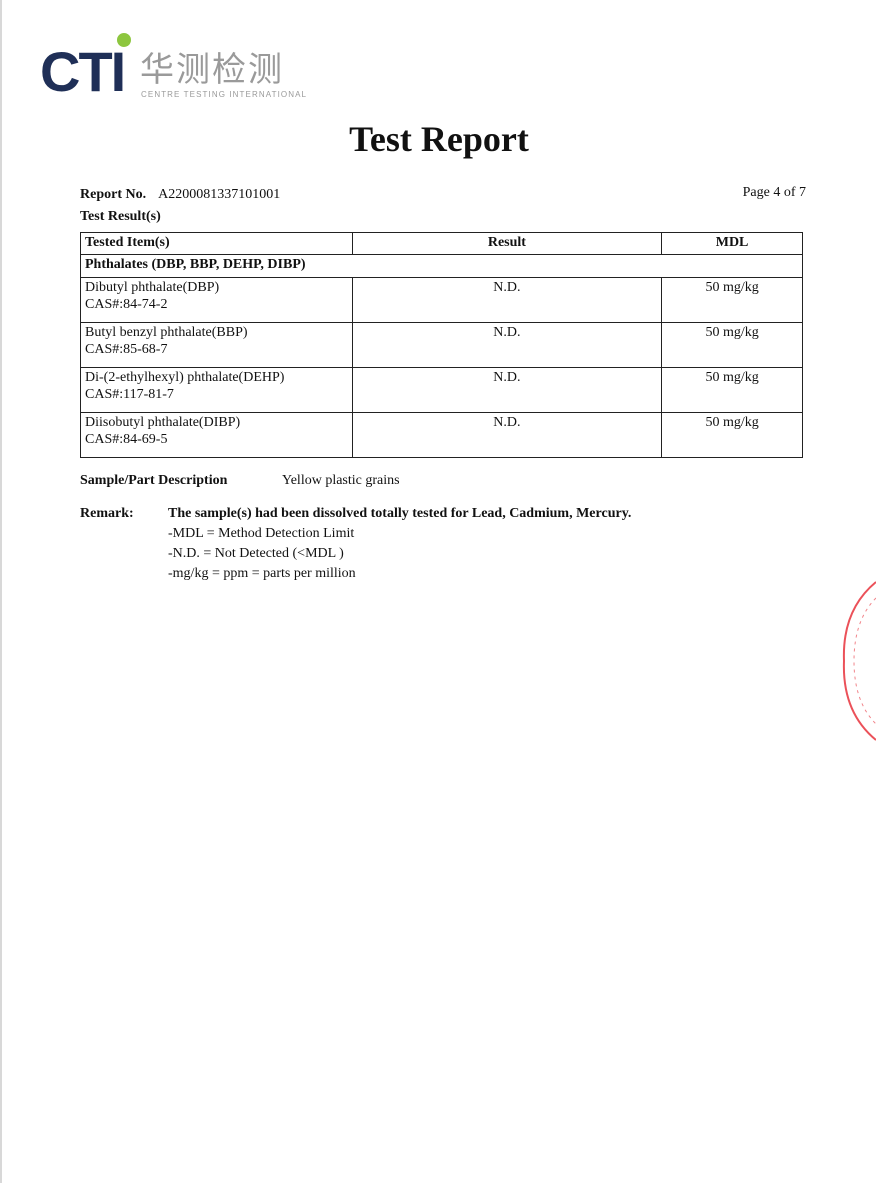 The width and height of the screenshot is (878, 1183). Describe the element at coordinates (212, 70) in the screenshot. I see `logo-chinese: 华测检测` at that location.